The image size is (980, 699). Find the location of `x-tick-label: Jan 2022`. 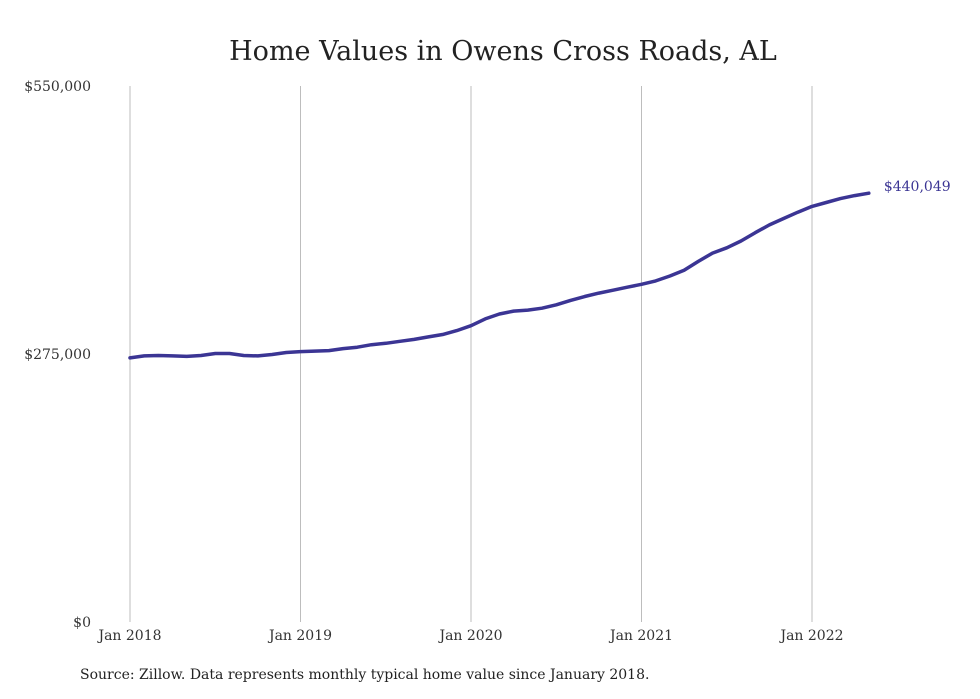

x-tick-label: Jan 2022 is located at coordinates (810, 636).